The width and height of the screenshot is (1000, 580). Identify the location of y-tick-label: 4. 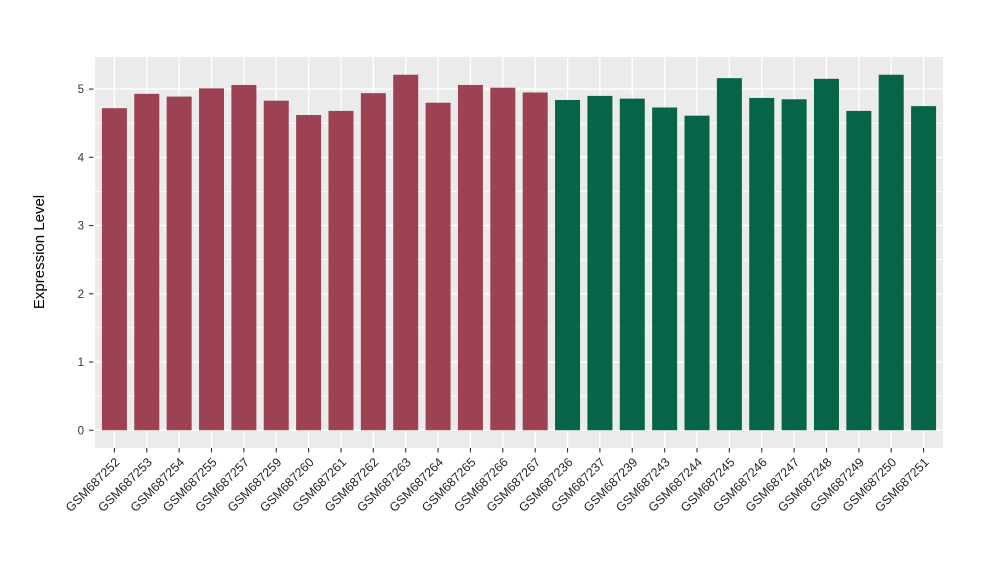
(81, 158).